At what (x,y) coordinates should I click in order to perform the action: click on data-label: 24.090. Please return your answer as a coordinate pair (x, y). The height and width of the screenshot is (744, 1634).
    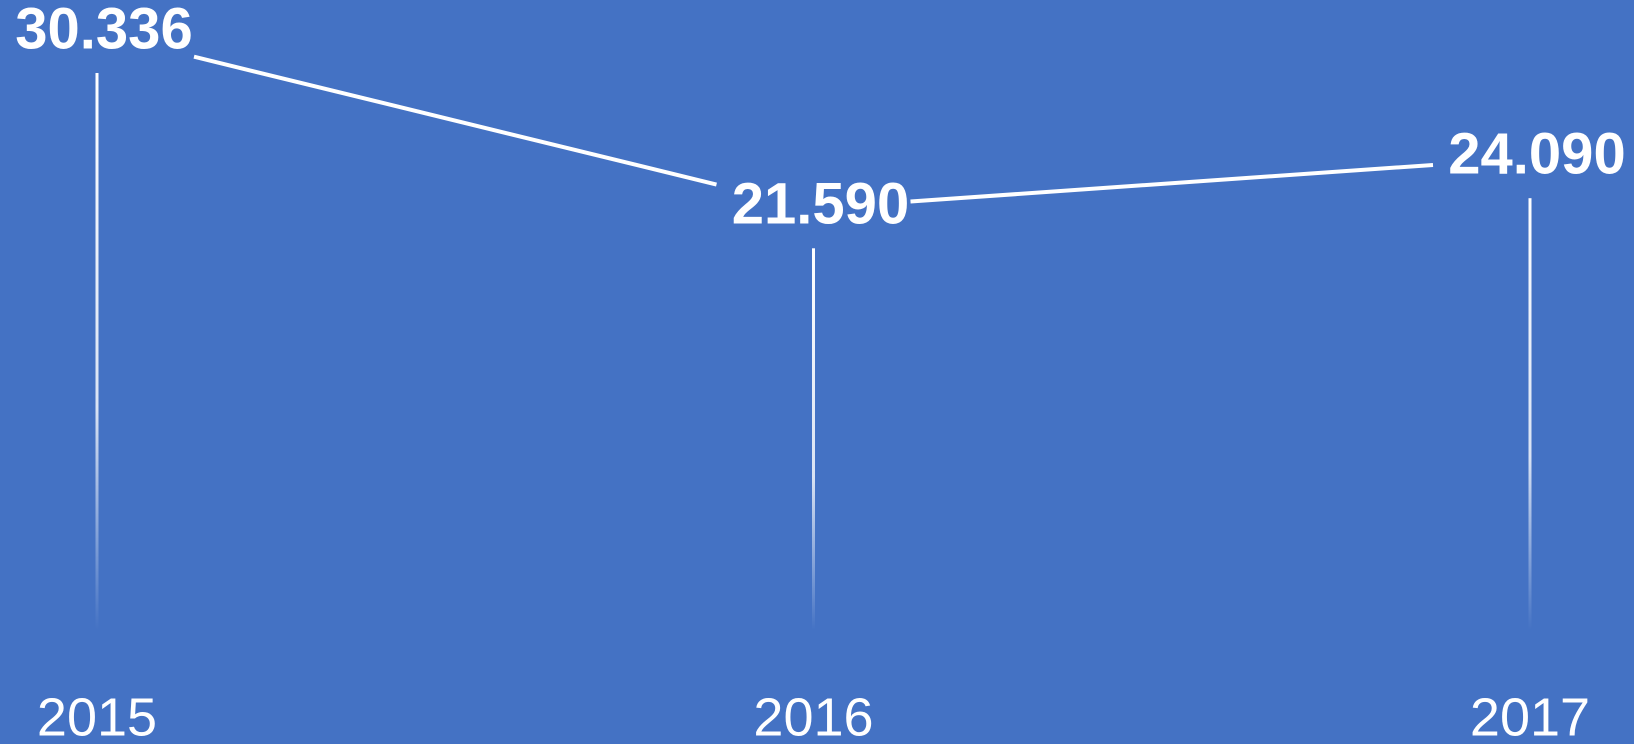
    Looking at the image, I should click on (1536, 154).